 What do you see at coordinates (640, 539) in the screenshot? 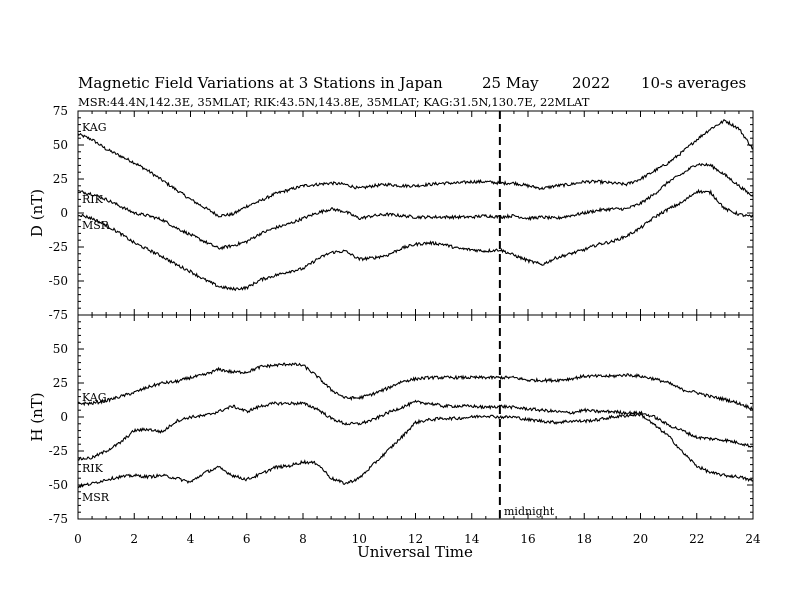
I see `x-tick-label: 20` at bounding box center [640, 539].